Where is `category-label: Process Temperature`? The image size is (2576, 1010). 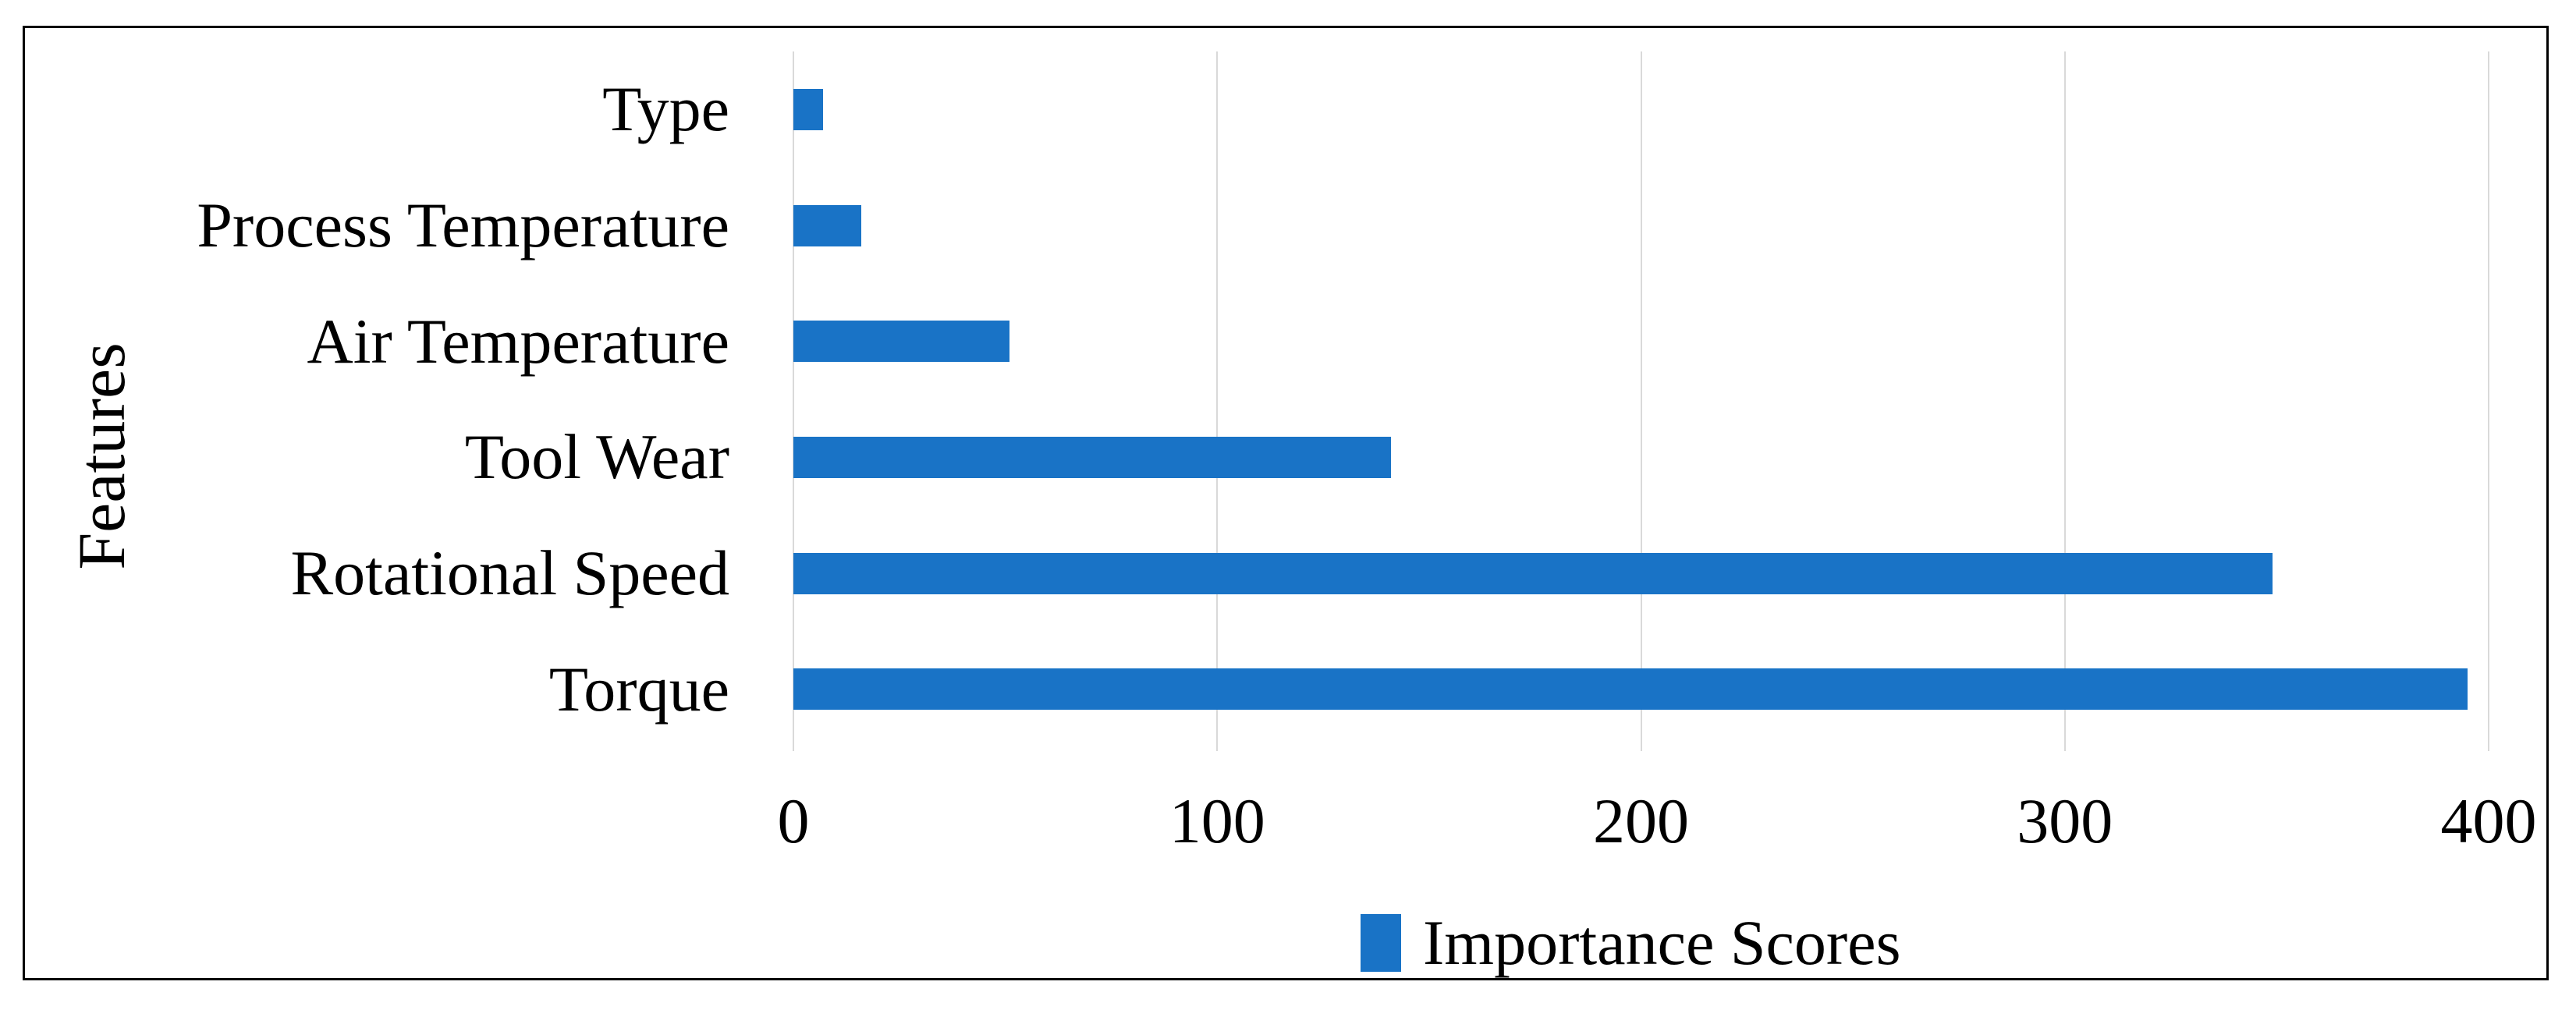
category-label: Process Temperature is located at coordinates (463, 224).